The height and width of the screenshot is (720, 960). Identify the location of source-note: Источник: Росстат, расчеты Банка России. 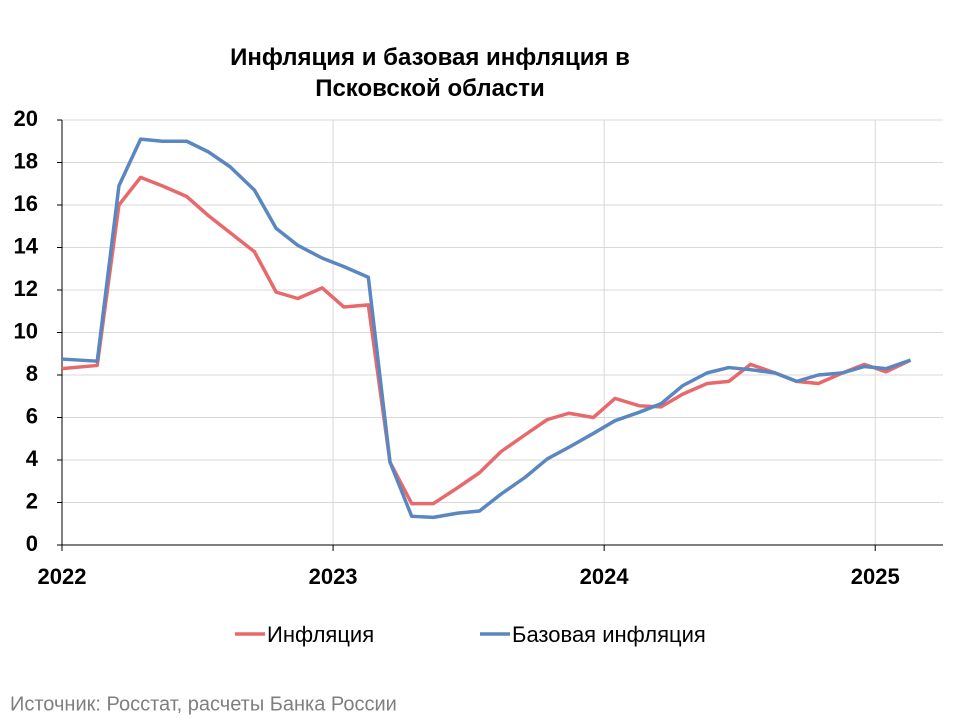
(203, 704).